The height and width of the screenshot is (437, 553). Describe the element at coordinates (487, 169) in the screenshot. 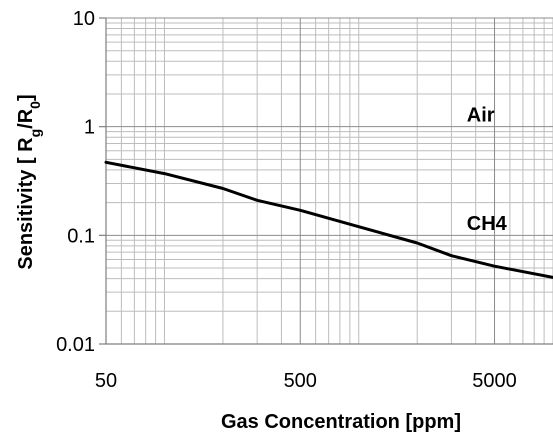

I see `annotations: Air CH4` at that location.